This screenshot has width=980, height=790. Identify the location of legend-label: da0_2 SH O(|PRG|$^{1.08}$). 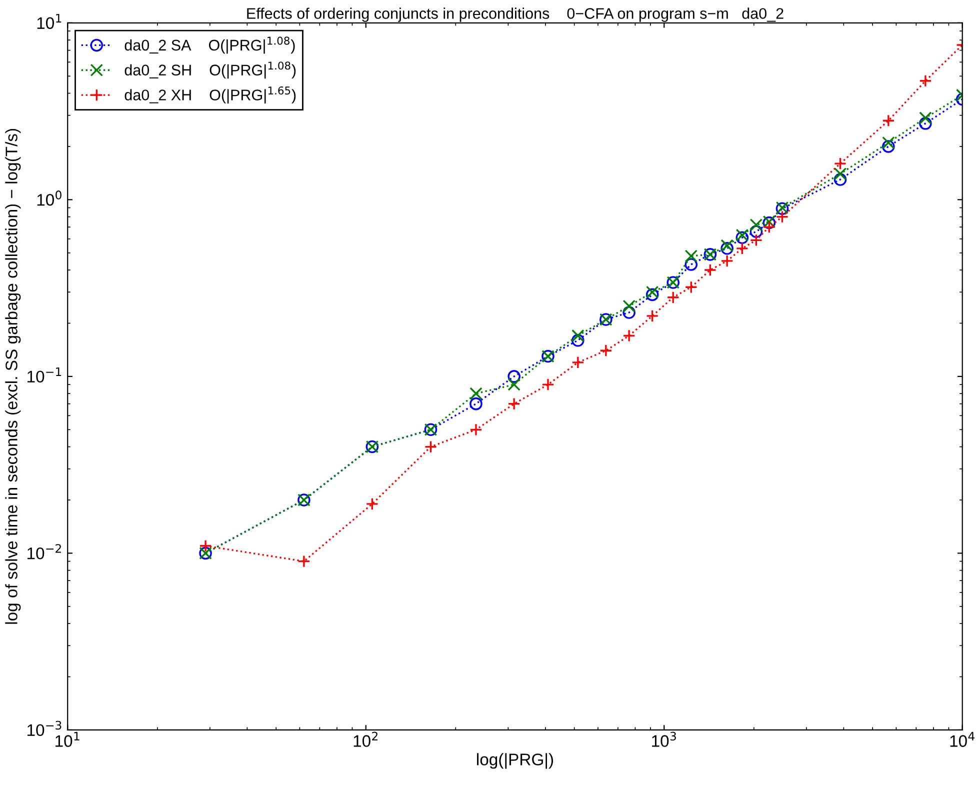
(210, 70).